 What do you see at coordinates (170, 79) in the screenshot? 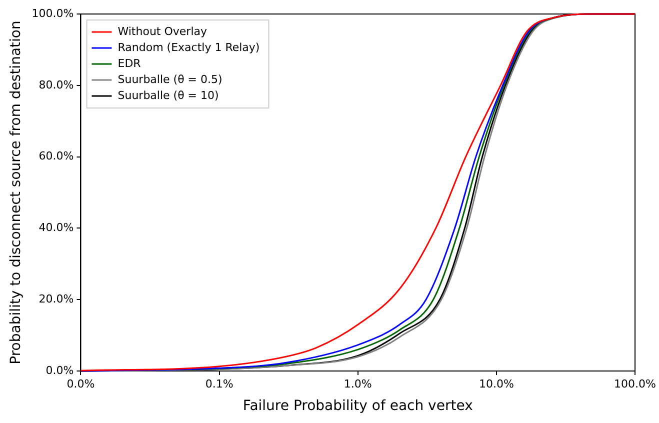
I see `legend-label: Suurballe (θ = 0.5)` at bounding box center [170, 79].